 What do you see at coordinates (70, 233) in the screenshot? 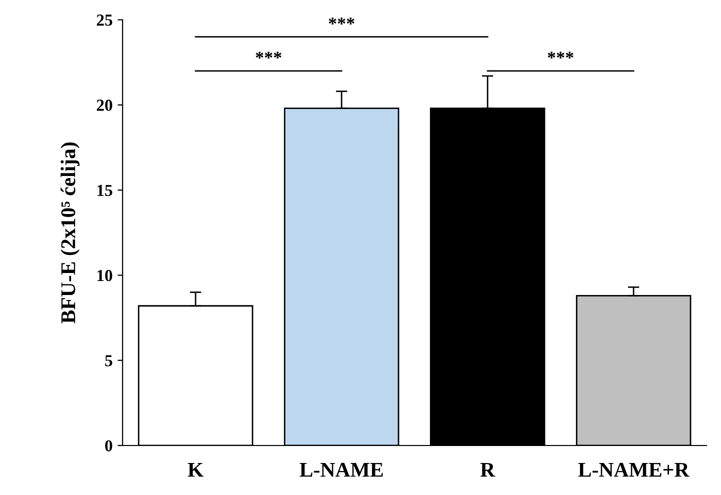
I see `y-axis-title: BFU-E (2x10⁵ ćelija)` at bounding box center [70, 233].